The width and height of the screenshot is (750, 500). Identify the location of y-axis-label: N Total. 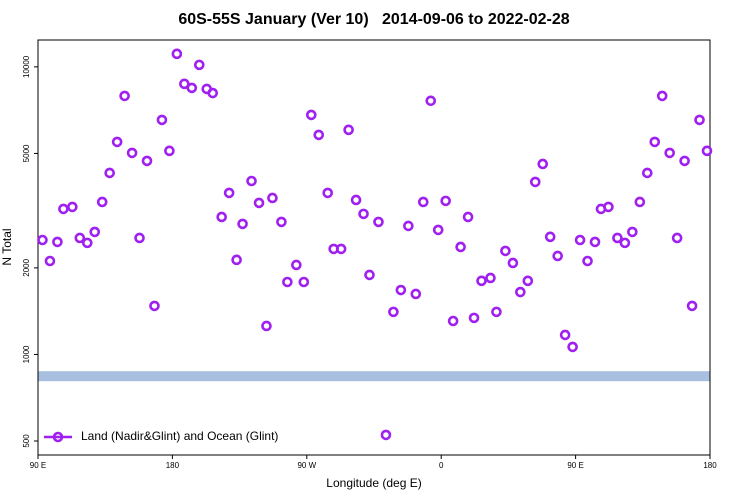
(7, 246).